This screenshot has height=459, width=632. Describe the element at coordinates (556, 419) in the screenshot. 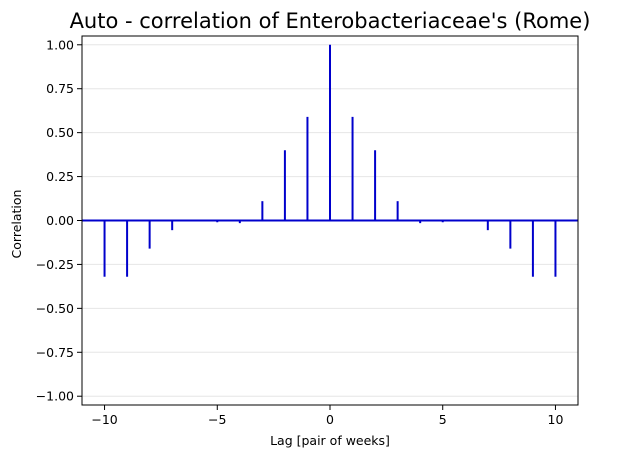

I see `x-tick-label: 10` at that location.